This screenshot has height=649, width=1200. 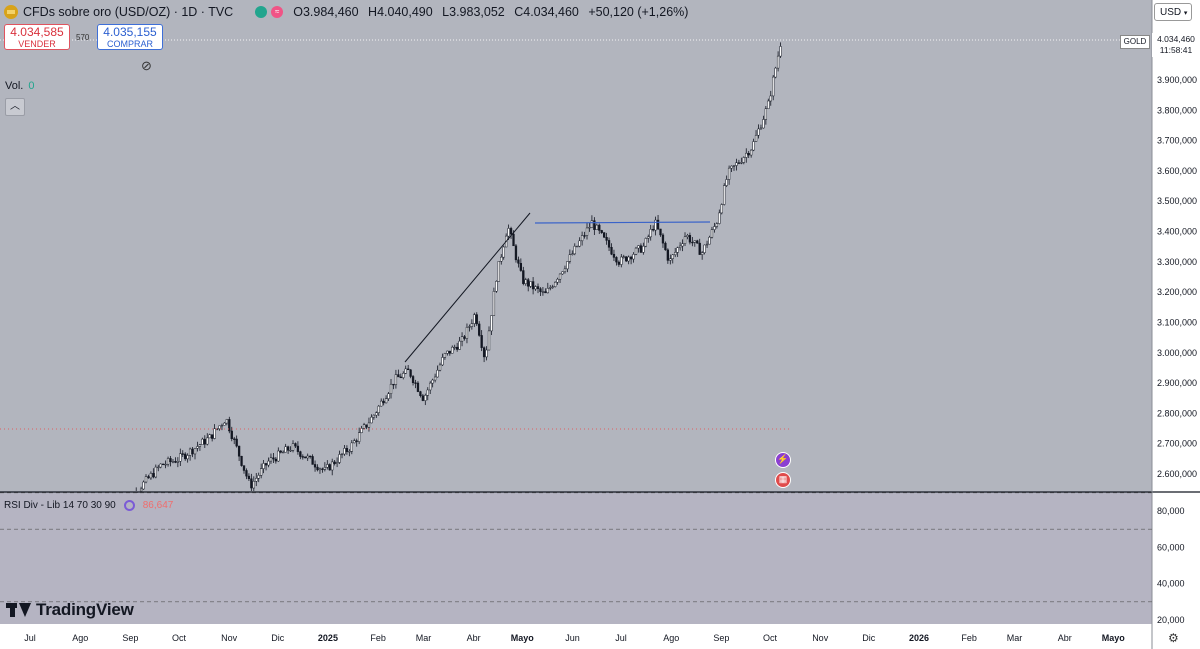 I want to click on chart-title: CFDs sobre oro (USD/OZ) · 1D · TVC, so click(x=128, y=12).